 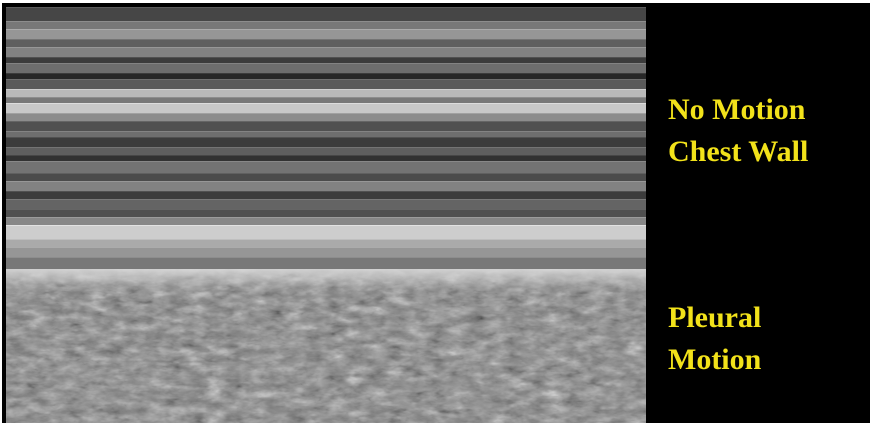 I want to click on chest-wall-label: No Motion Chest Wall, so click(x=738, y=131).